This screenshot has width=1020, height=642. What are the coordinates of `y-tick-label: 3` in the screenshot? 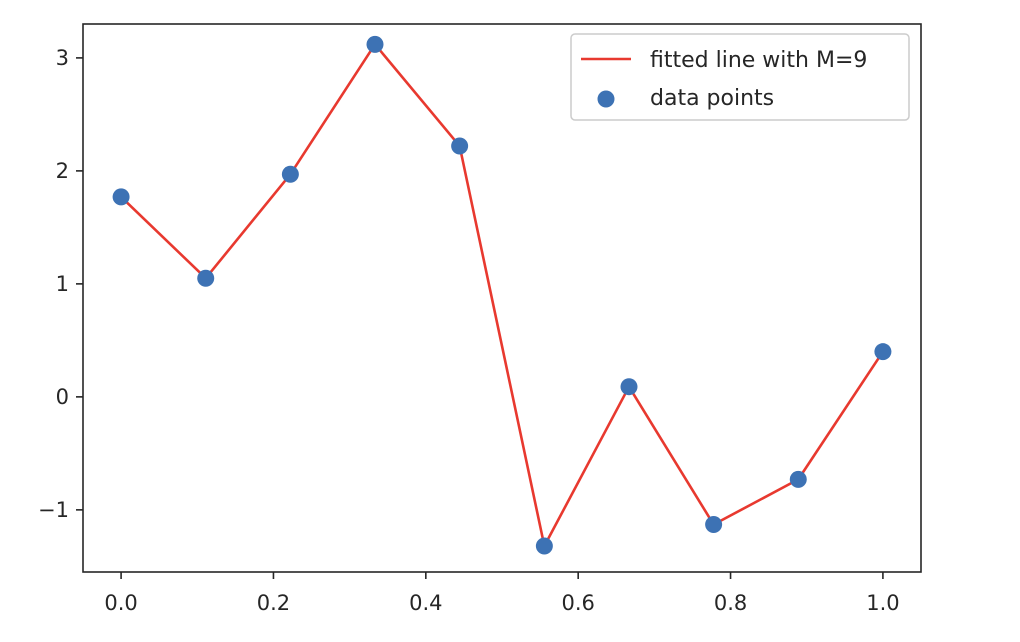 It's located at (62, 58).